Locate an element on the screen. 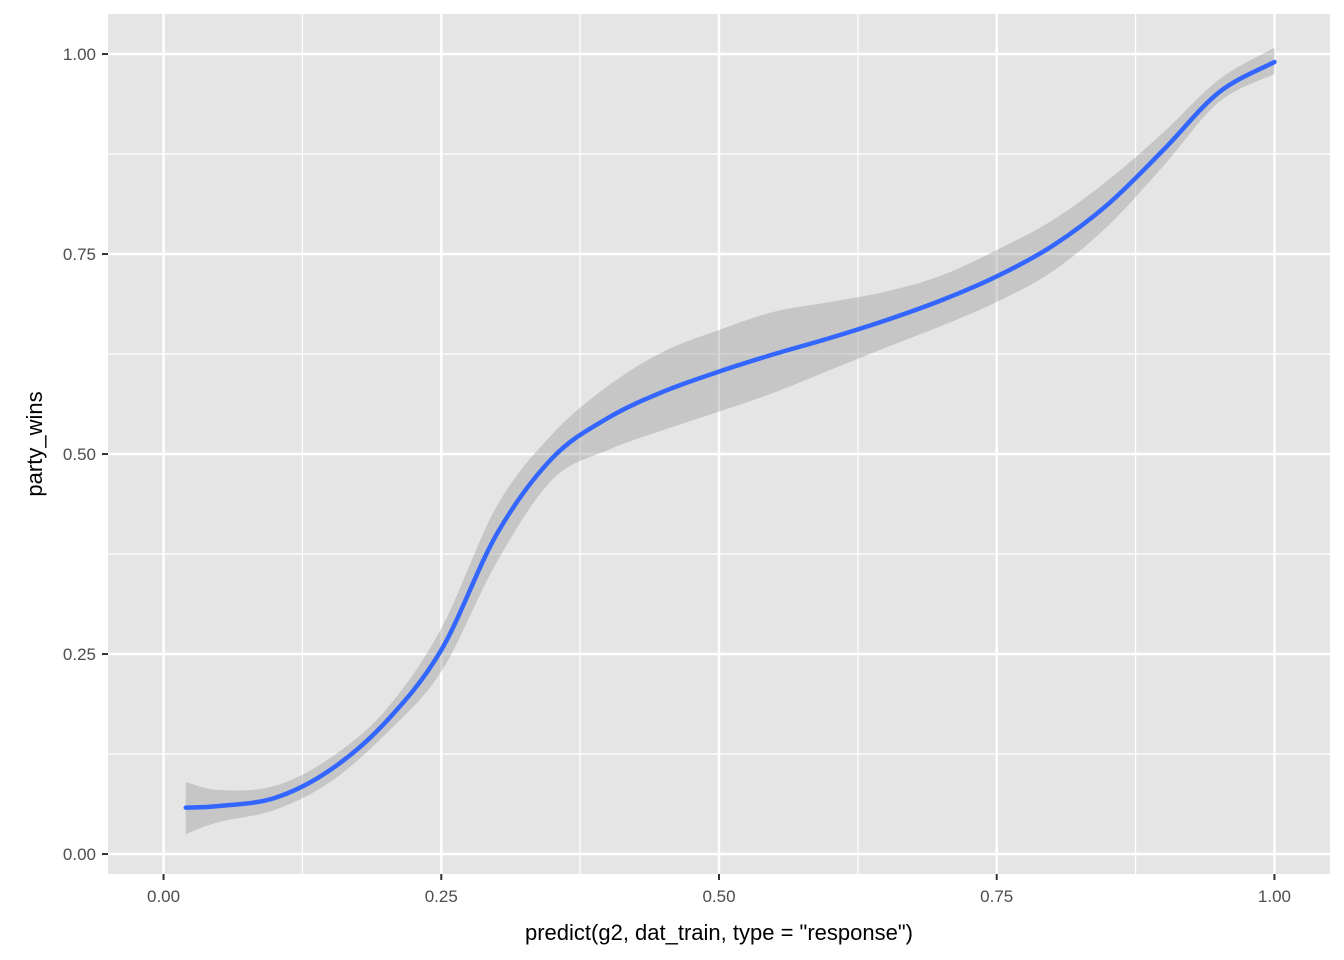 The image size is (1344, 960). y-tick-label: 0.00 is located at coordinates (79, 854).